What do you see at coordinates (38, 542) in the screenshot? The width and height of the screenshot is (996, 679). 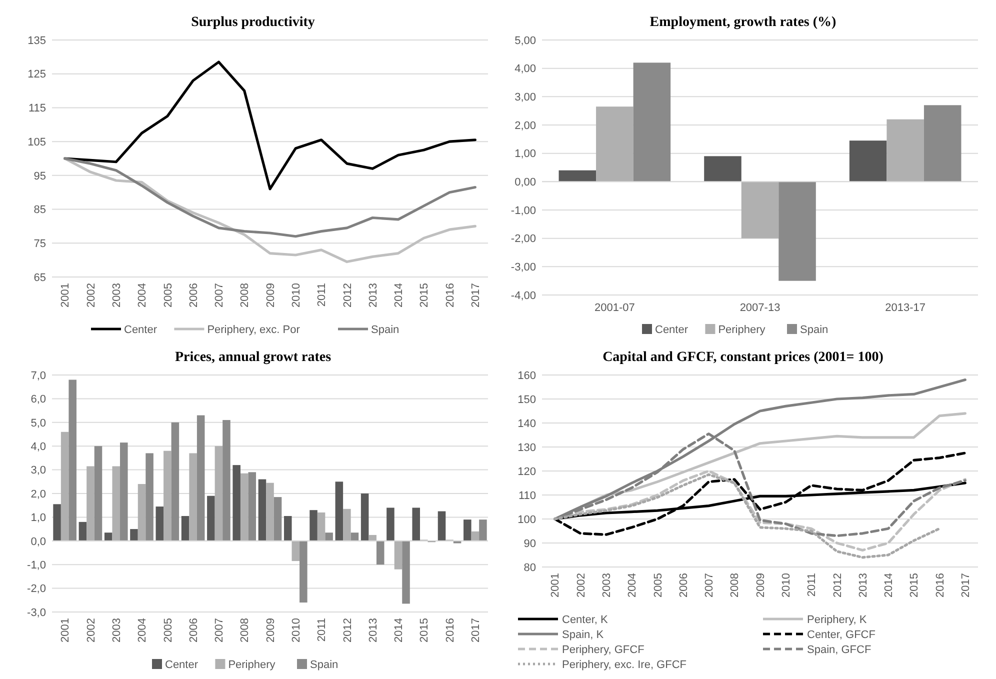 I see `y-tick-label: 0,0` at bounding box center [38, 542].